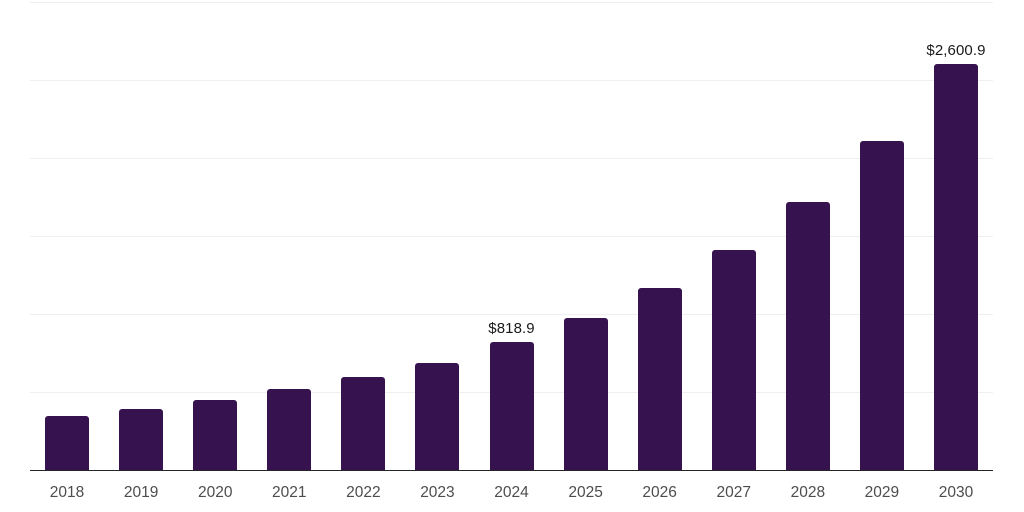 Image resolution: width=1024 pixels, height=512 pixels. I want to click on bar-cell-2024: $818.9, so click(511, 236).